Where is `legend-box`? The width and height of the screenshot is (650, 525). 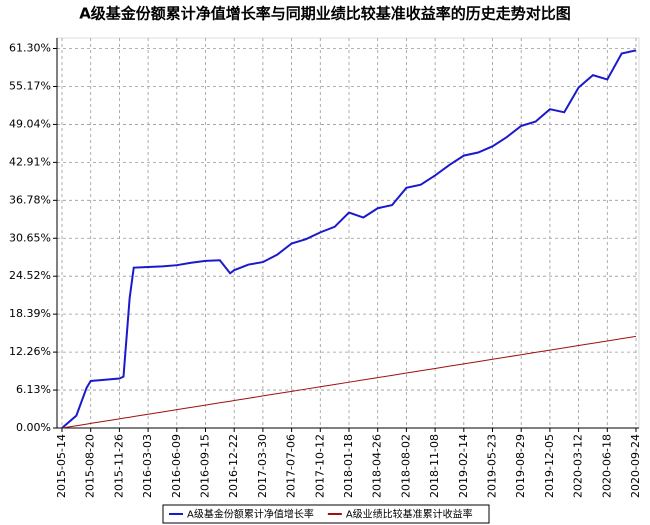
legend-box is located at coordinates (326, 514).